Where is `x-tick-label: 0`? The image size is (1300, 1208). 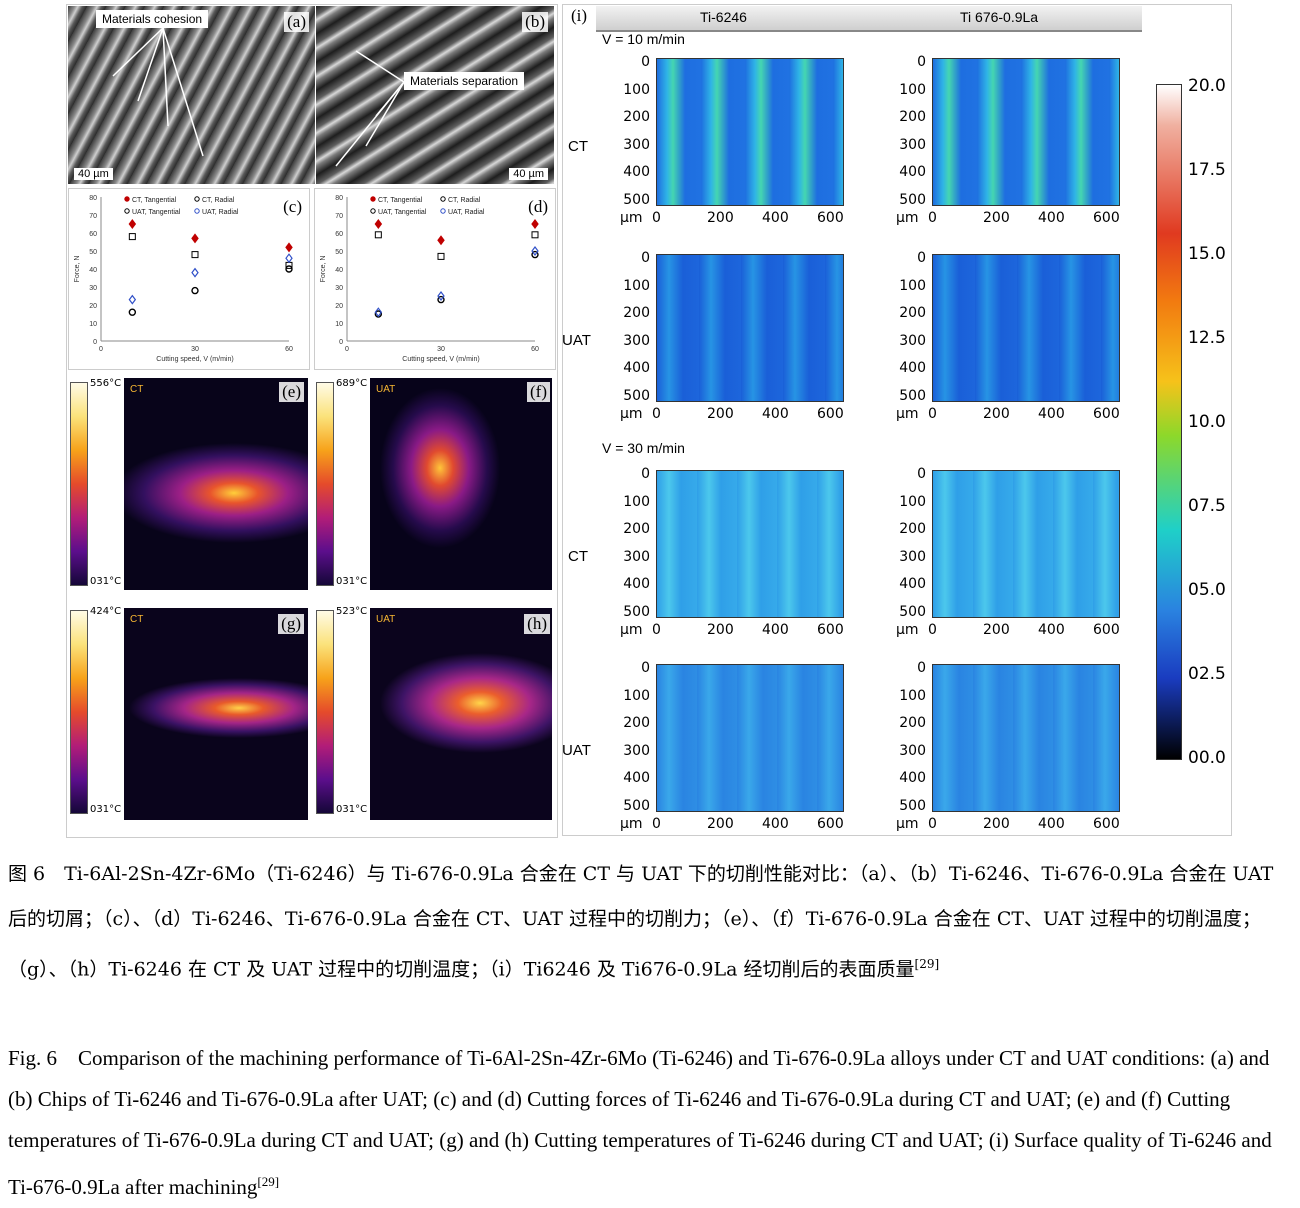
x-tick-label: 0 is located at coordinates (101, 349).